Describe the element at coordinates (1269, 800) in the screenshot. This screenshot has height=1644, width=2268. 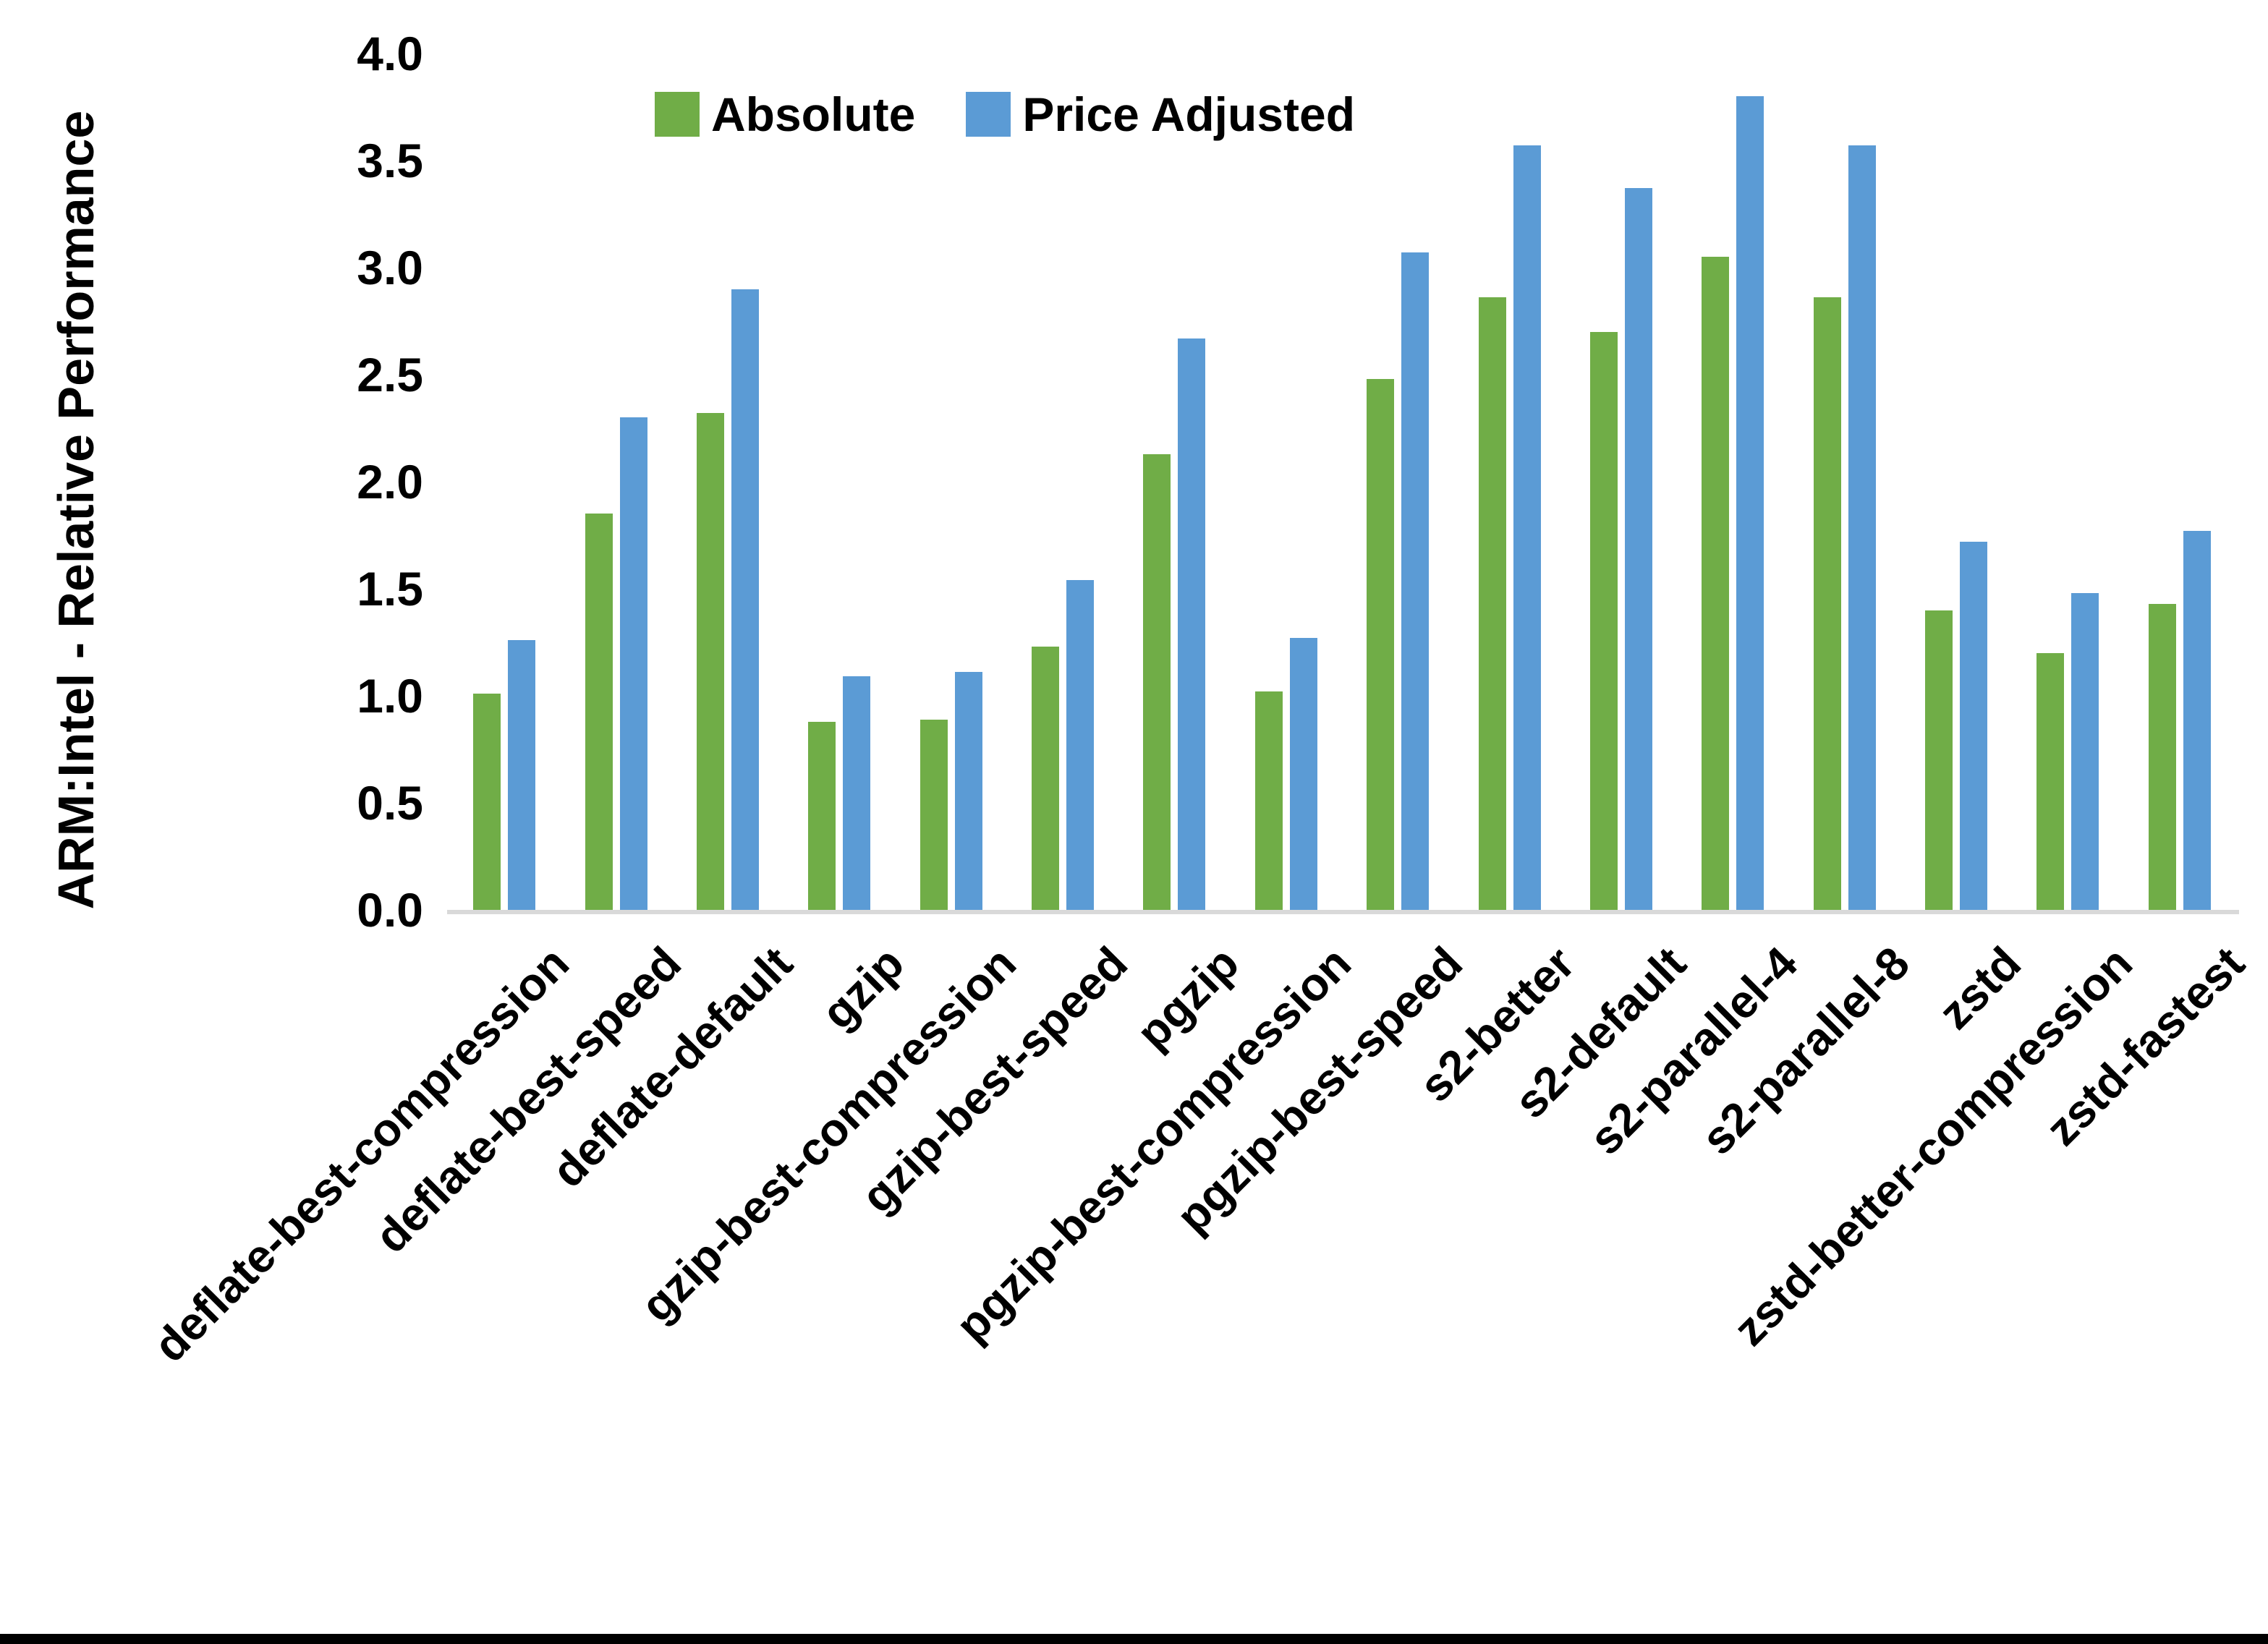
I see `bar-absolute-pgzip-best-compression` at that location.